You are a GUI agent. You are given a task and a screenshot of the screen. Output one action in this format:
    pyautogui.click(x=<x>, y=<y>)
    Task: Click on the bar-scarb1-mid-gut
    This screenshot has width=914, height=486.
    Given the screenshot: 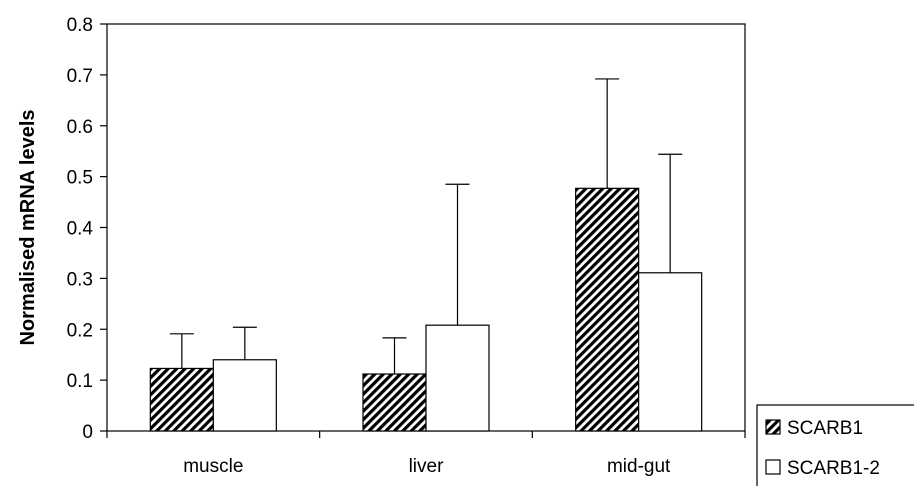 What is the action you would take?
    pyautogui.click(x=607, y=309)
    